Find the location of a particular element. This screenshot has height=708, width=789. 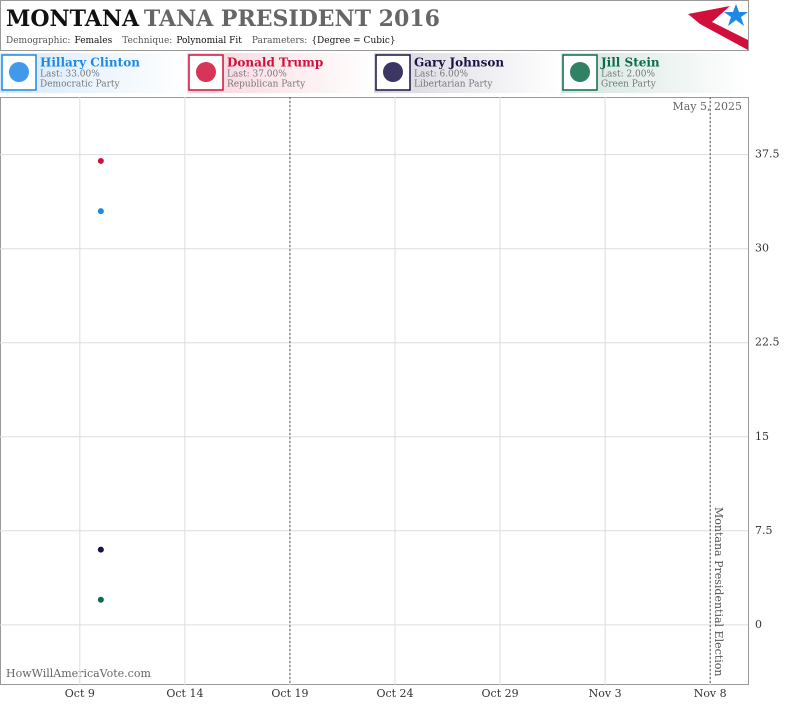

meta-label: Parameters: is located at coordinates (279, 41).